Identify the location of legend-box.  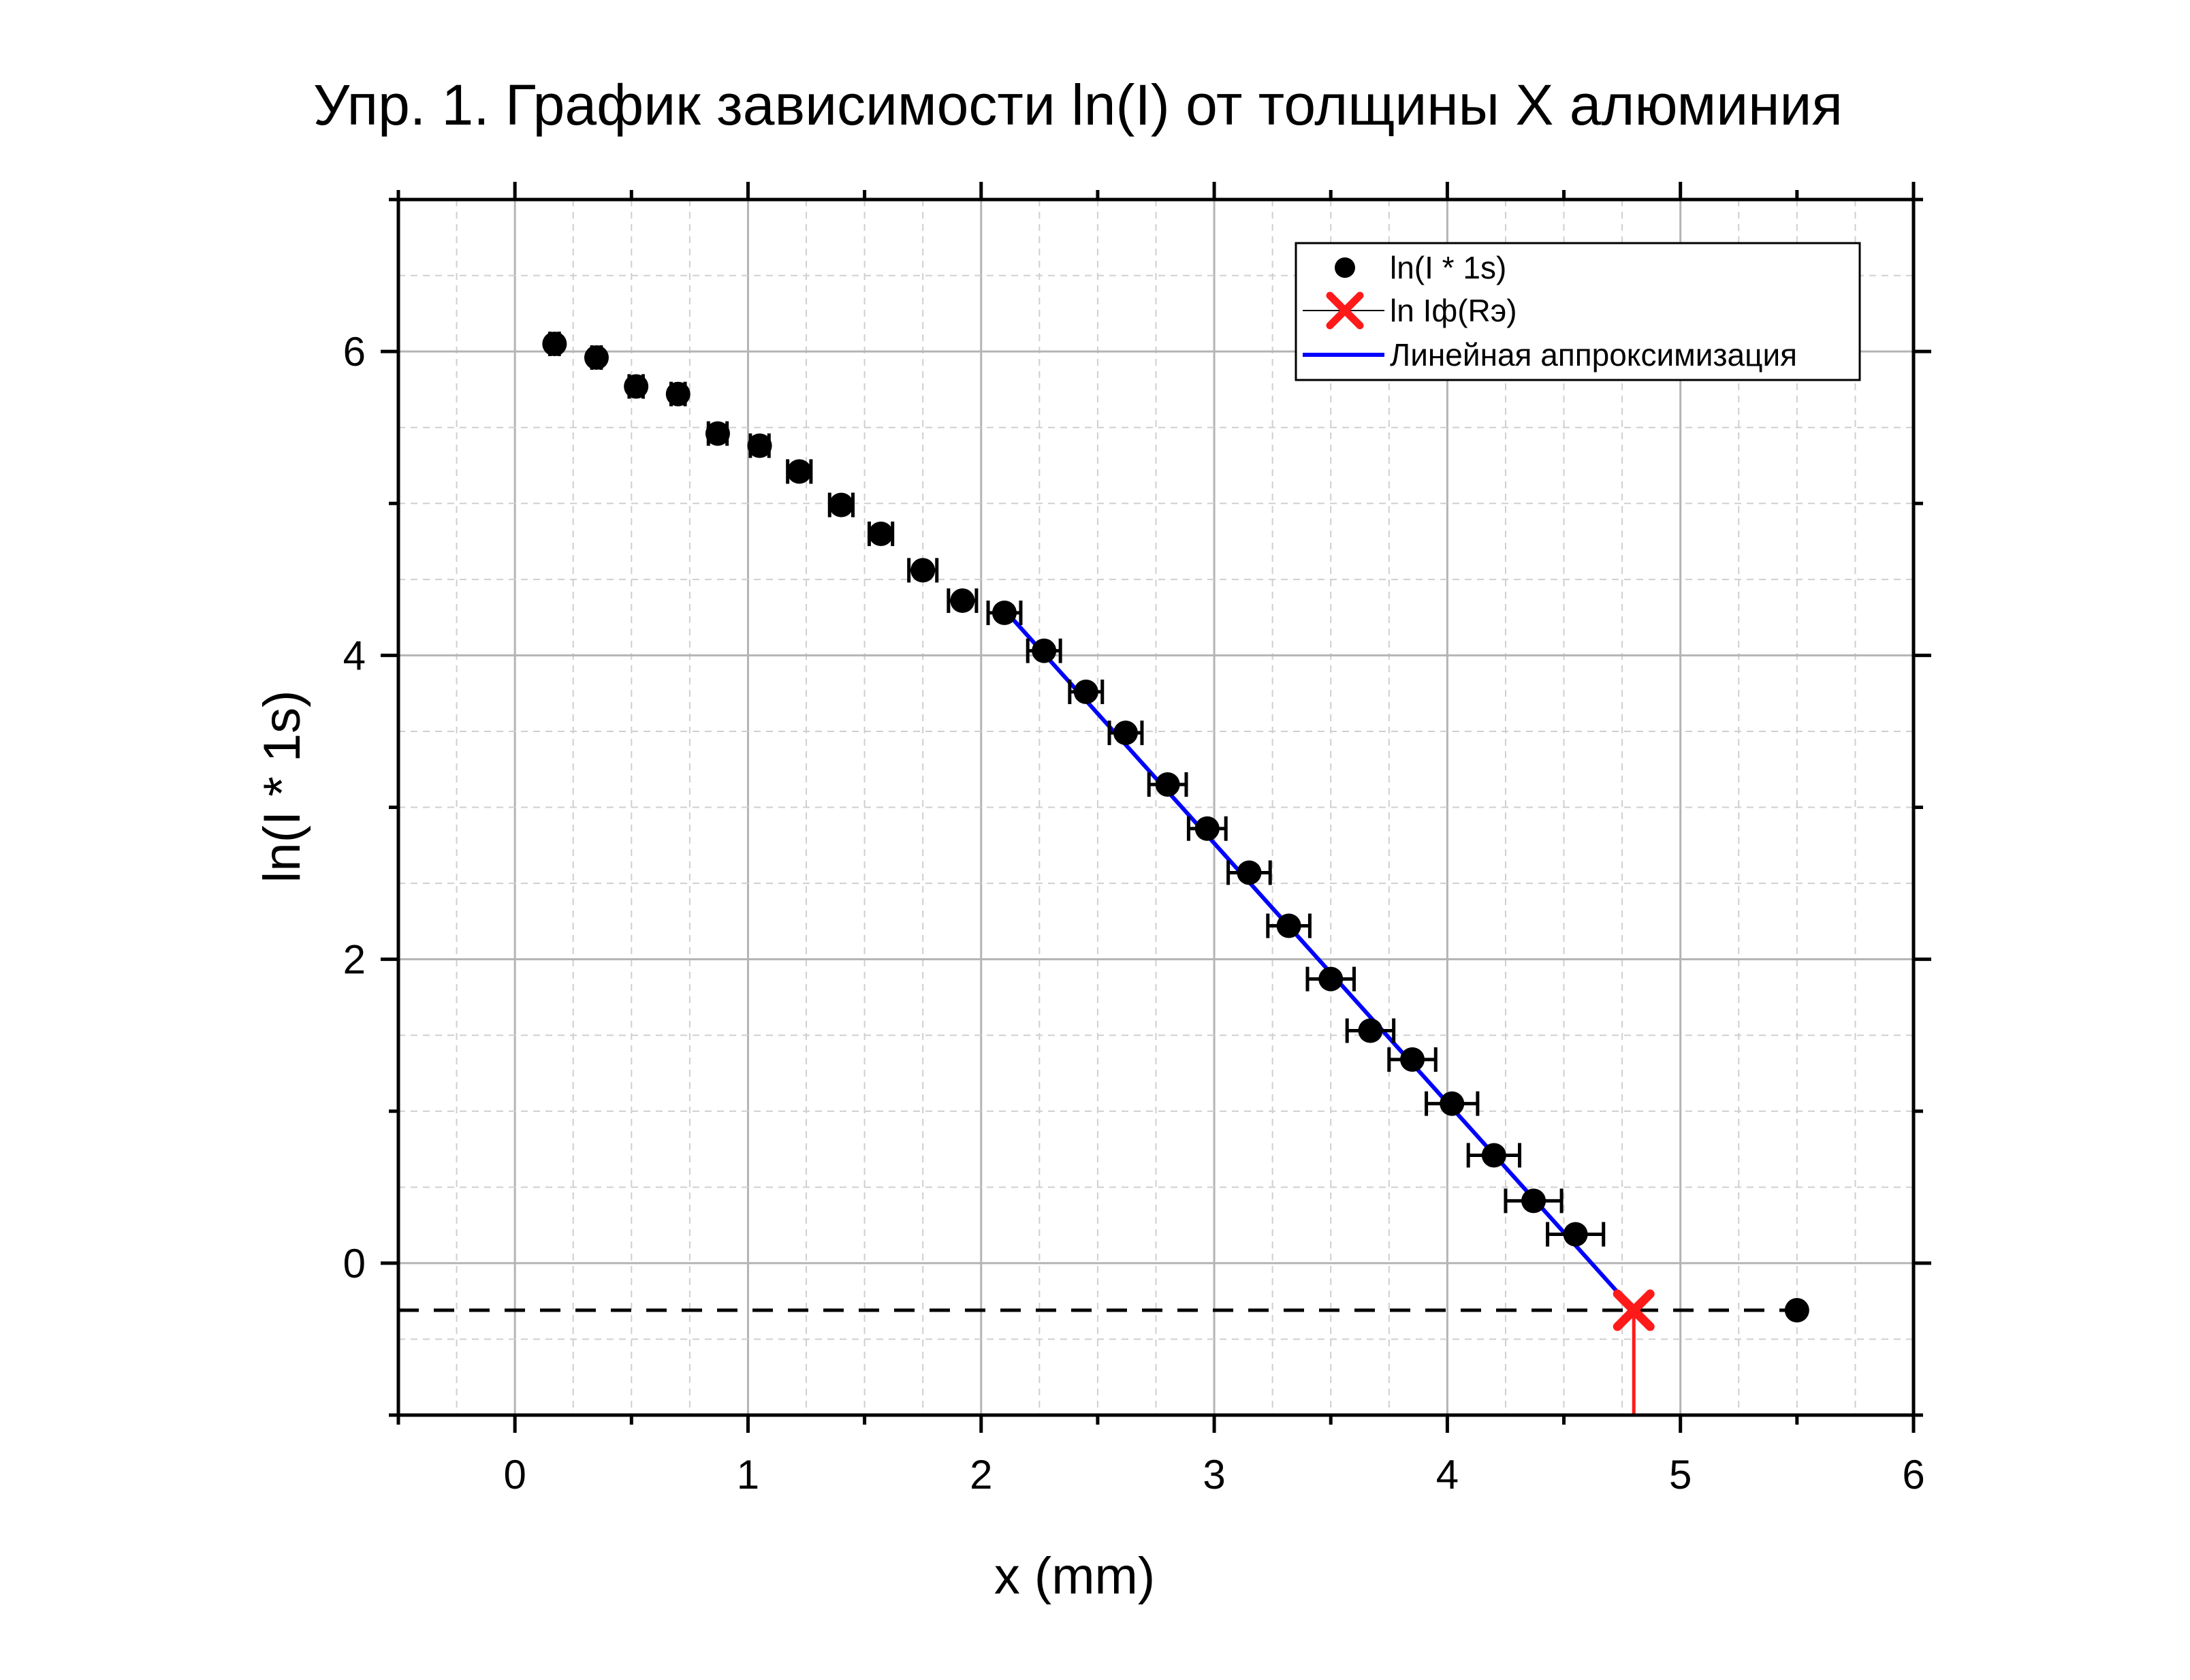
(1578, 311).